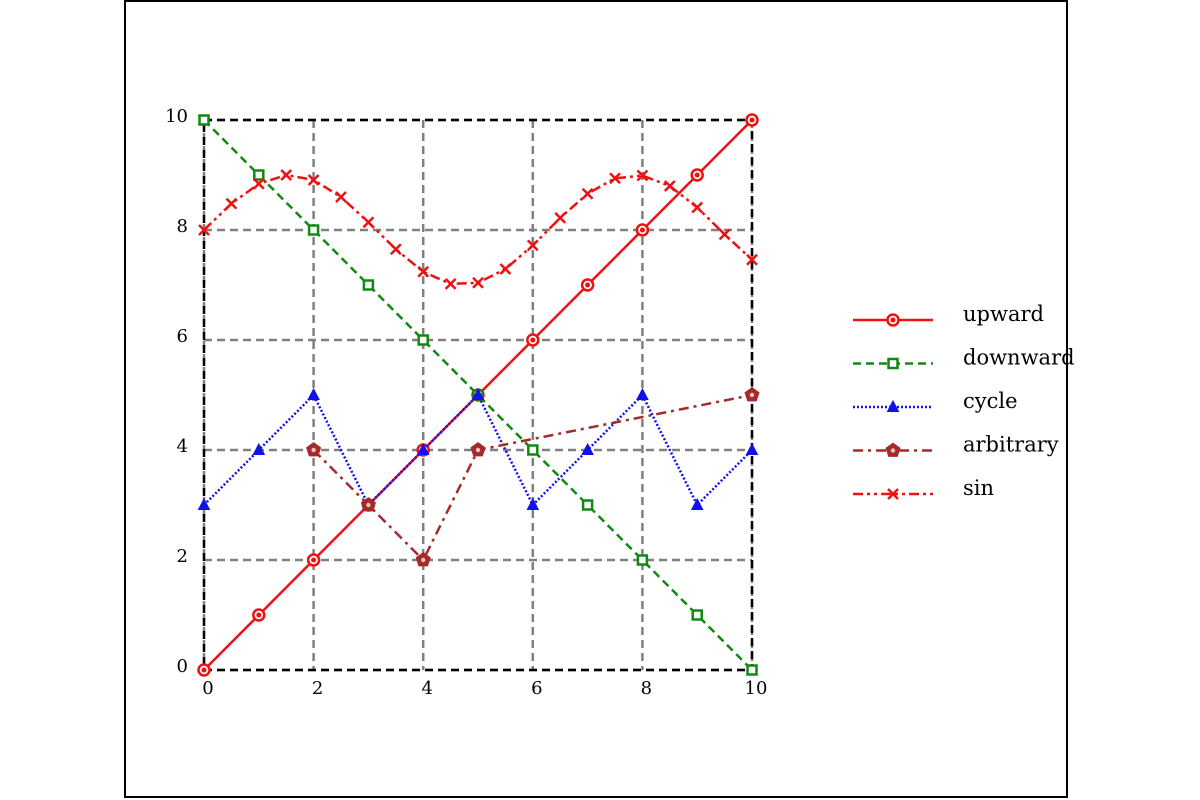  What do you see at coordinates (426, 688) in the screenshot?
I see `x-tick-label-2: 4` at bounding box center [426, 688].